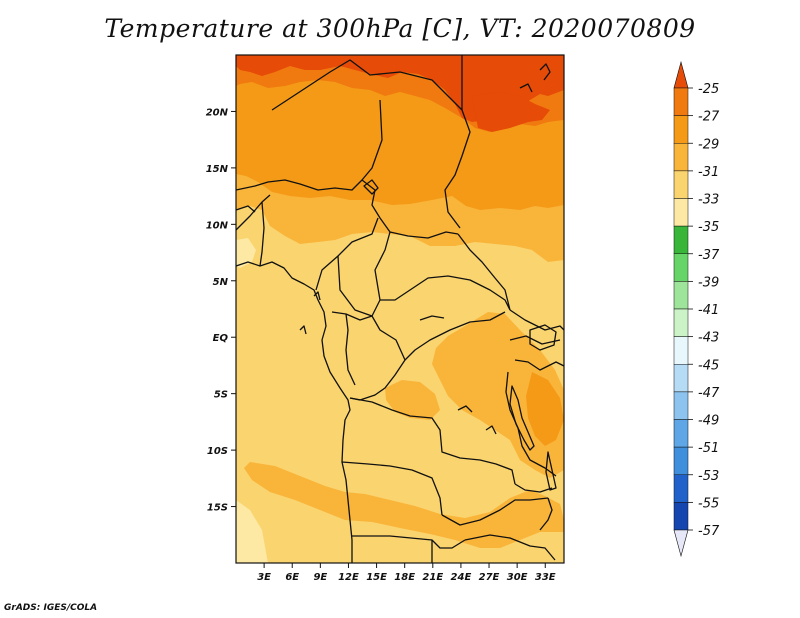 The image size is (800, 618). Describe the element at coordinates (681, 74) in the screenshot. I see `colorbar-top-arrow` at that location.